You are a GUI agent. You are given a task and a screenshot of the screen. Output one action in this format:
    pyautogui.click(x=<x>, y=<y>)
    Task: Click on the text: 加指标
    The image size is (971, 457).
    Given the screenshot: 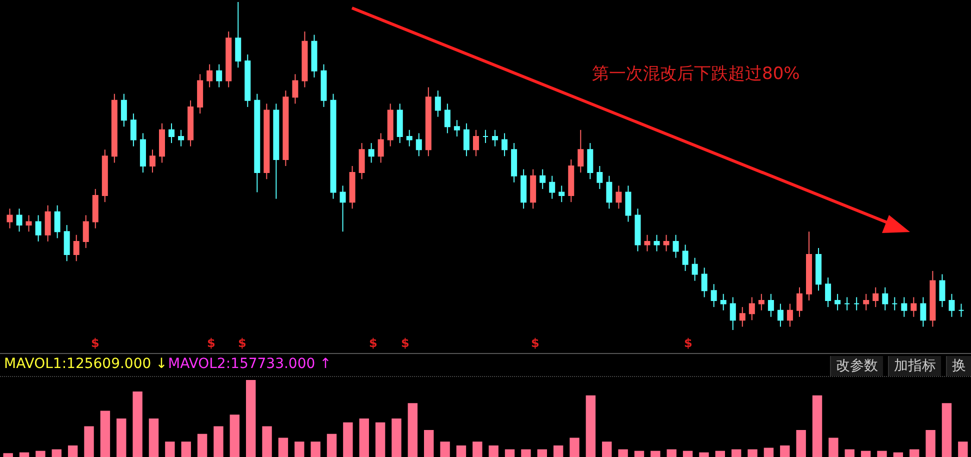 What is the action you would take?
    pyautogui.click(x=914, y=366)
    